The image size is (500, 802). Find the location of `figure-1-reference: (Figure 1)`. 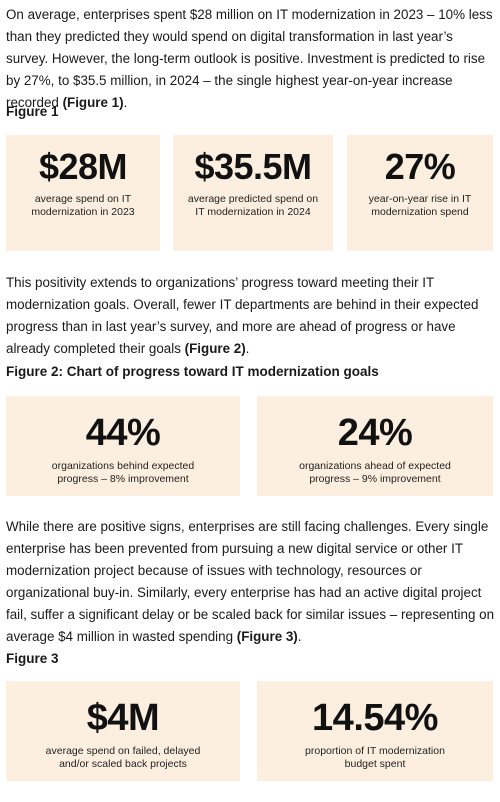

figure-1-reference: (Figure 1) is located at coordinates (93, 102).